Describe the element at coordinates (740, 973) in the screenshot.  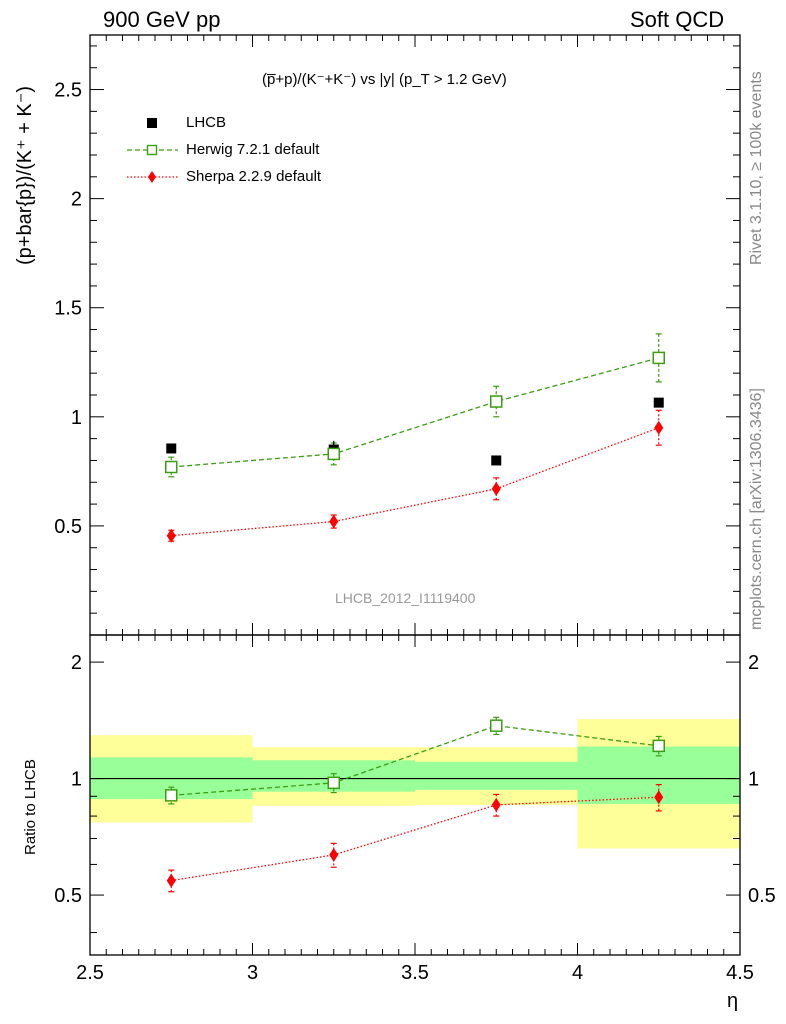
I see `x-tick-label: 4.5` at that location.